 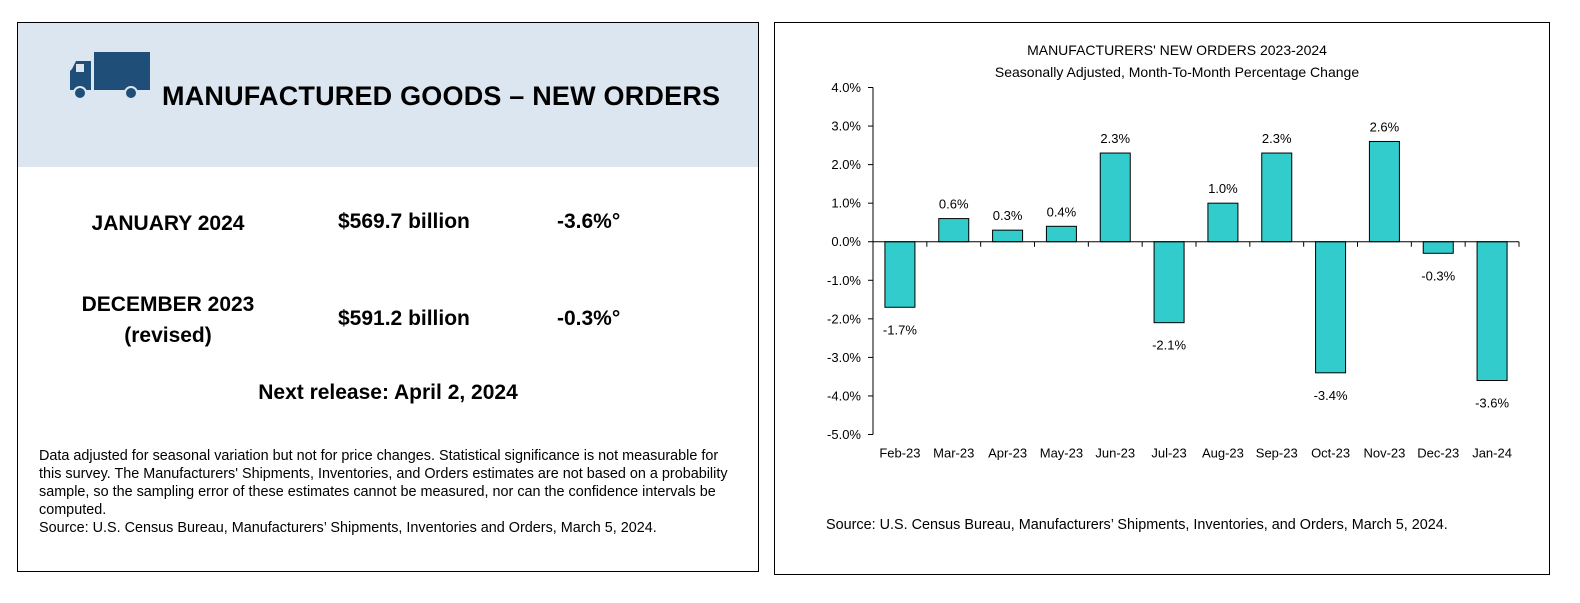 I want to click on data-label: 1.0%, so click(x=1223, y=188).